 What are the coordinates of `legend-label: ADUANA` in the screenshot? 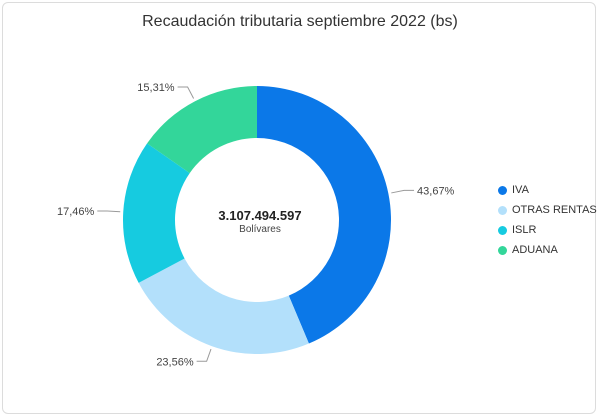 It's located at (535, 250).